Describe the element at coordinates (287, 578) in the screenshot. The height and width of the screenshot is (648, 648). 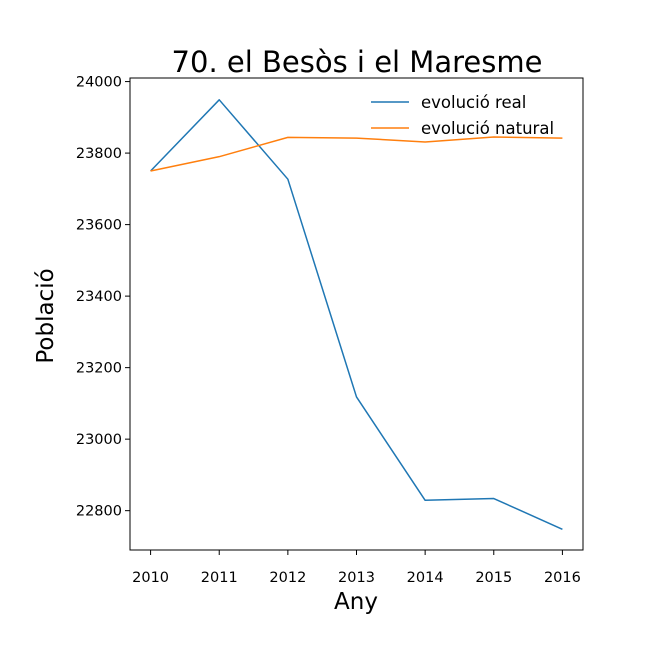
I see `x-tick-label: 2012` at that location.